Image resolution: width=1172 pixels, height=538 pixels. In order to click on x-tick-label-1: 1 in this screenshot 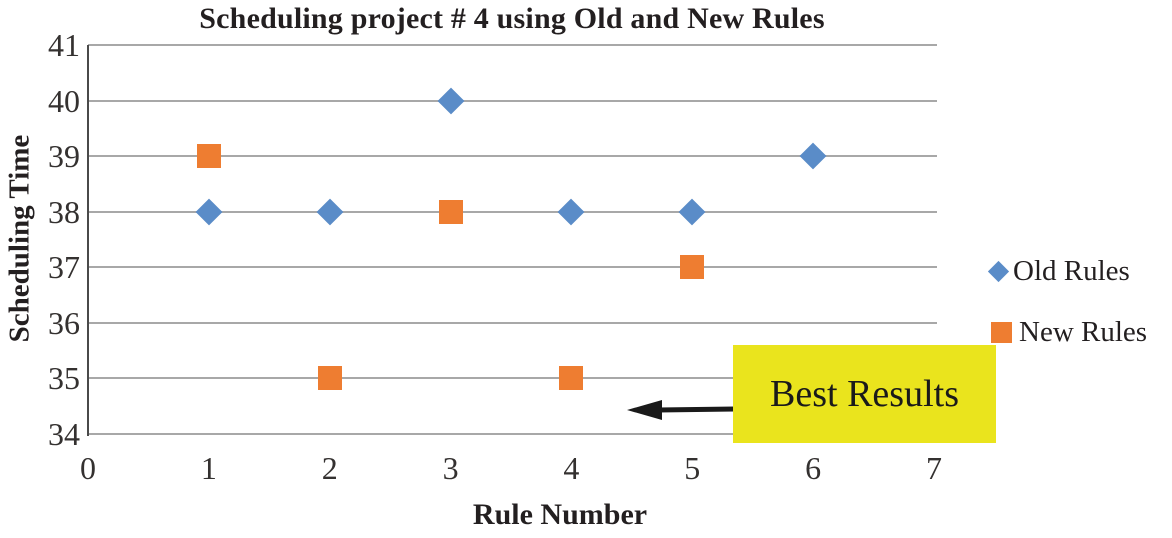, I will do `click(208, 468)`.